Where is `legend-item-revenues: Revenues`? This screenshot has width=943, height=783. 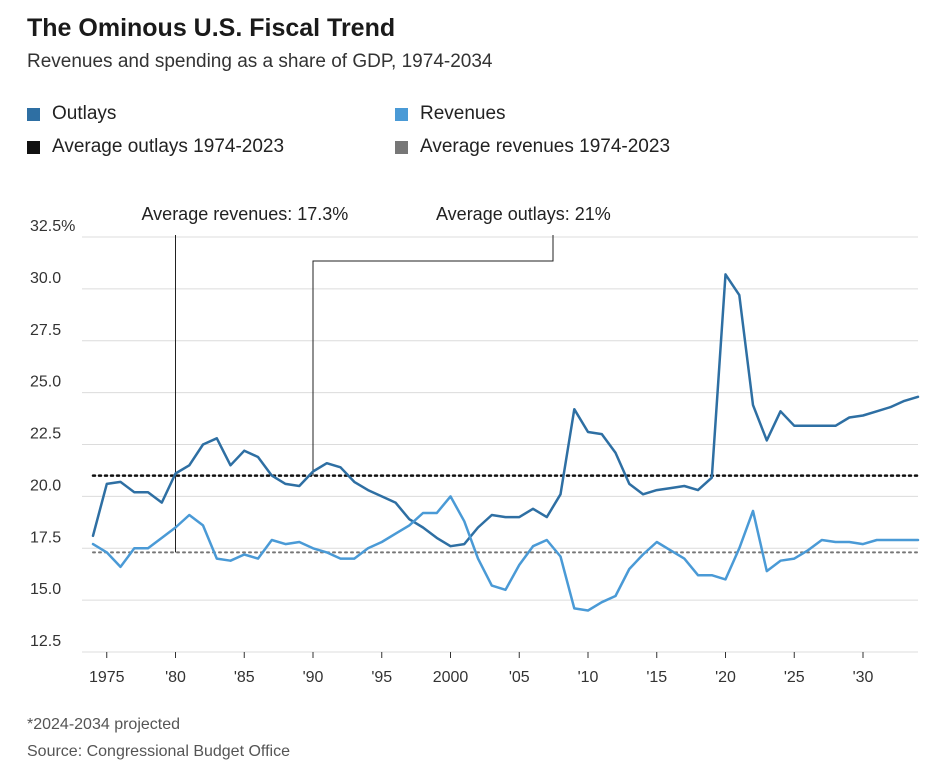
legend-item-revenues: Revenues is located at coordinates (450, 114).